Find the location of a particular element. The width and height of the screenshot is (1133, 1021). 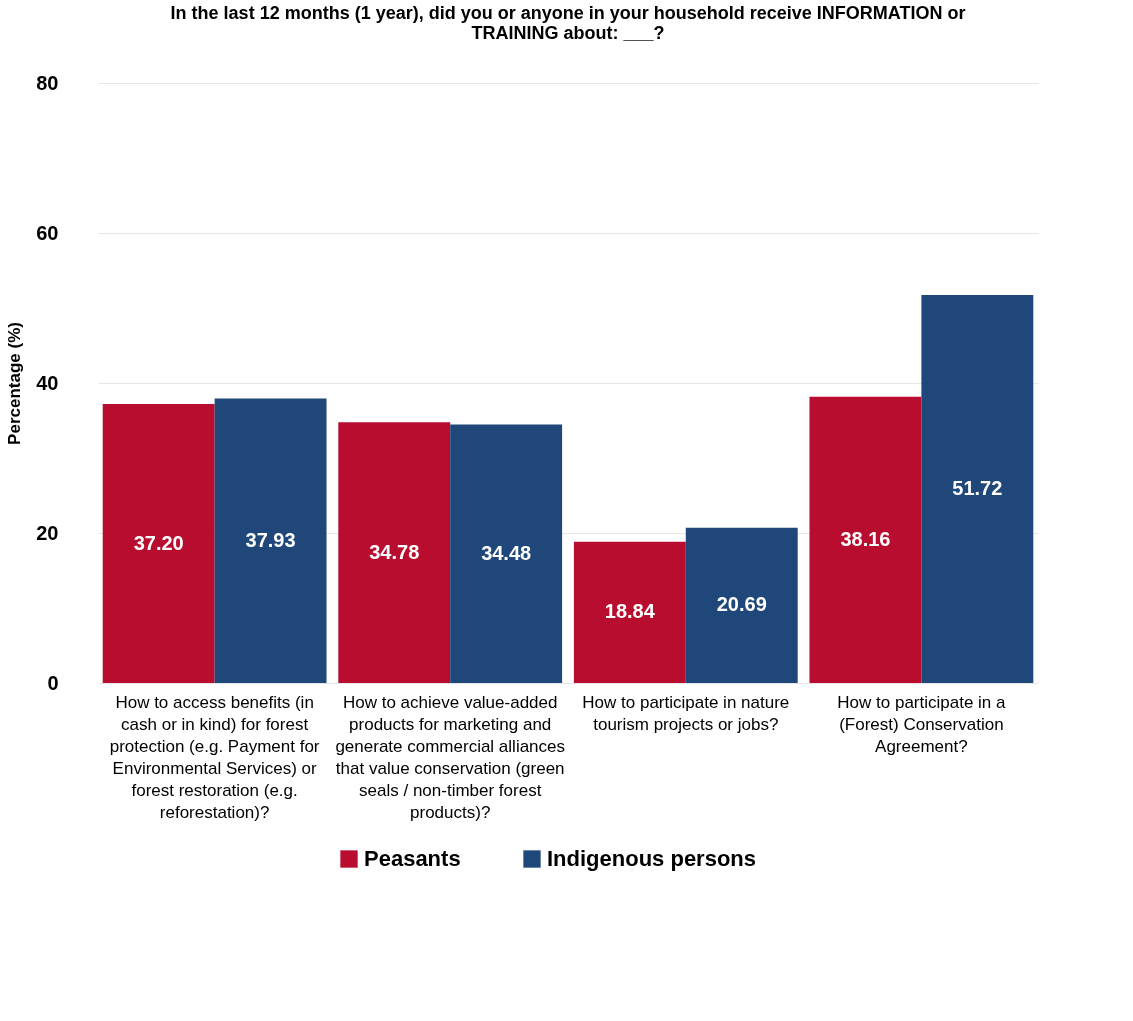

data-label: 20.69 is located at coordinates (741, 604).